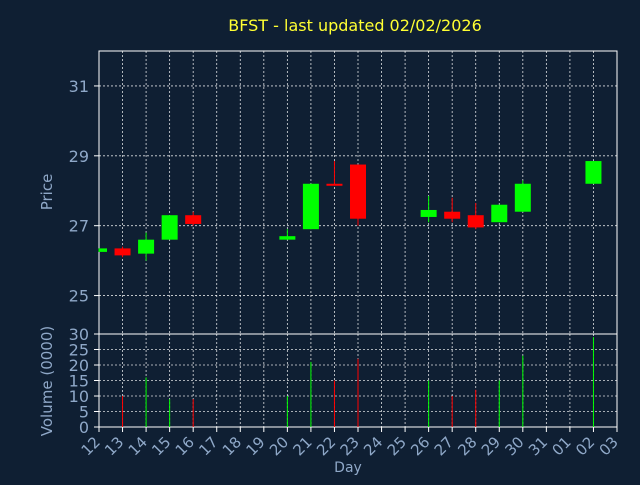 Image resolution: width=640 pixels, height=485 pixels. I want to click on volume-tick-label: 5, so click(84, 412).